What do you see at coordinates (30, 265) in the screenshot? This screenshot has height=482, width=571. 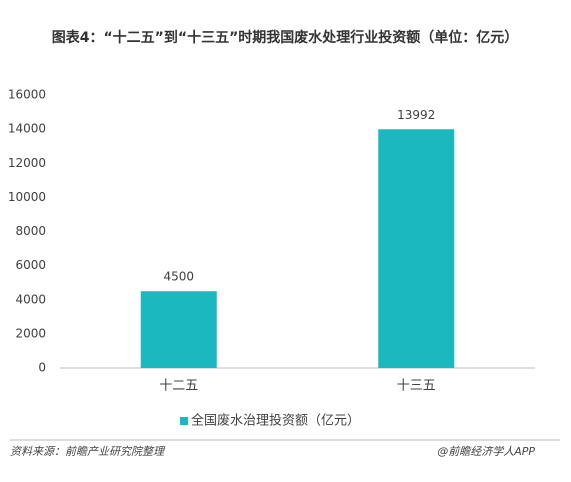 I see `y-tick-label: 6000` at bounding box center [30, 265].